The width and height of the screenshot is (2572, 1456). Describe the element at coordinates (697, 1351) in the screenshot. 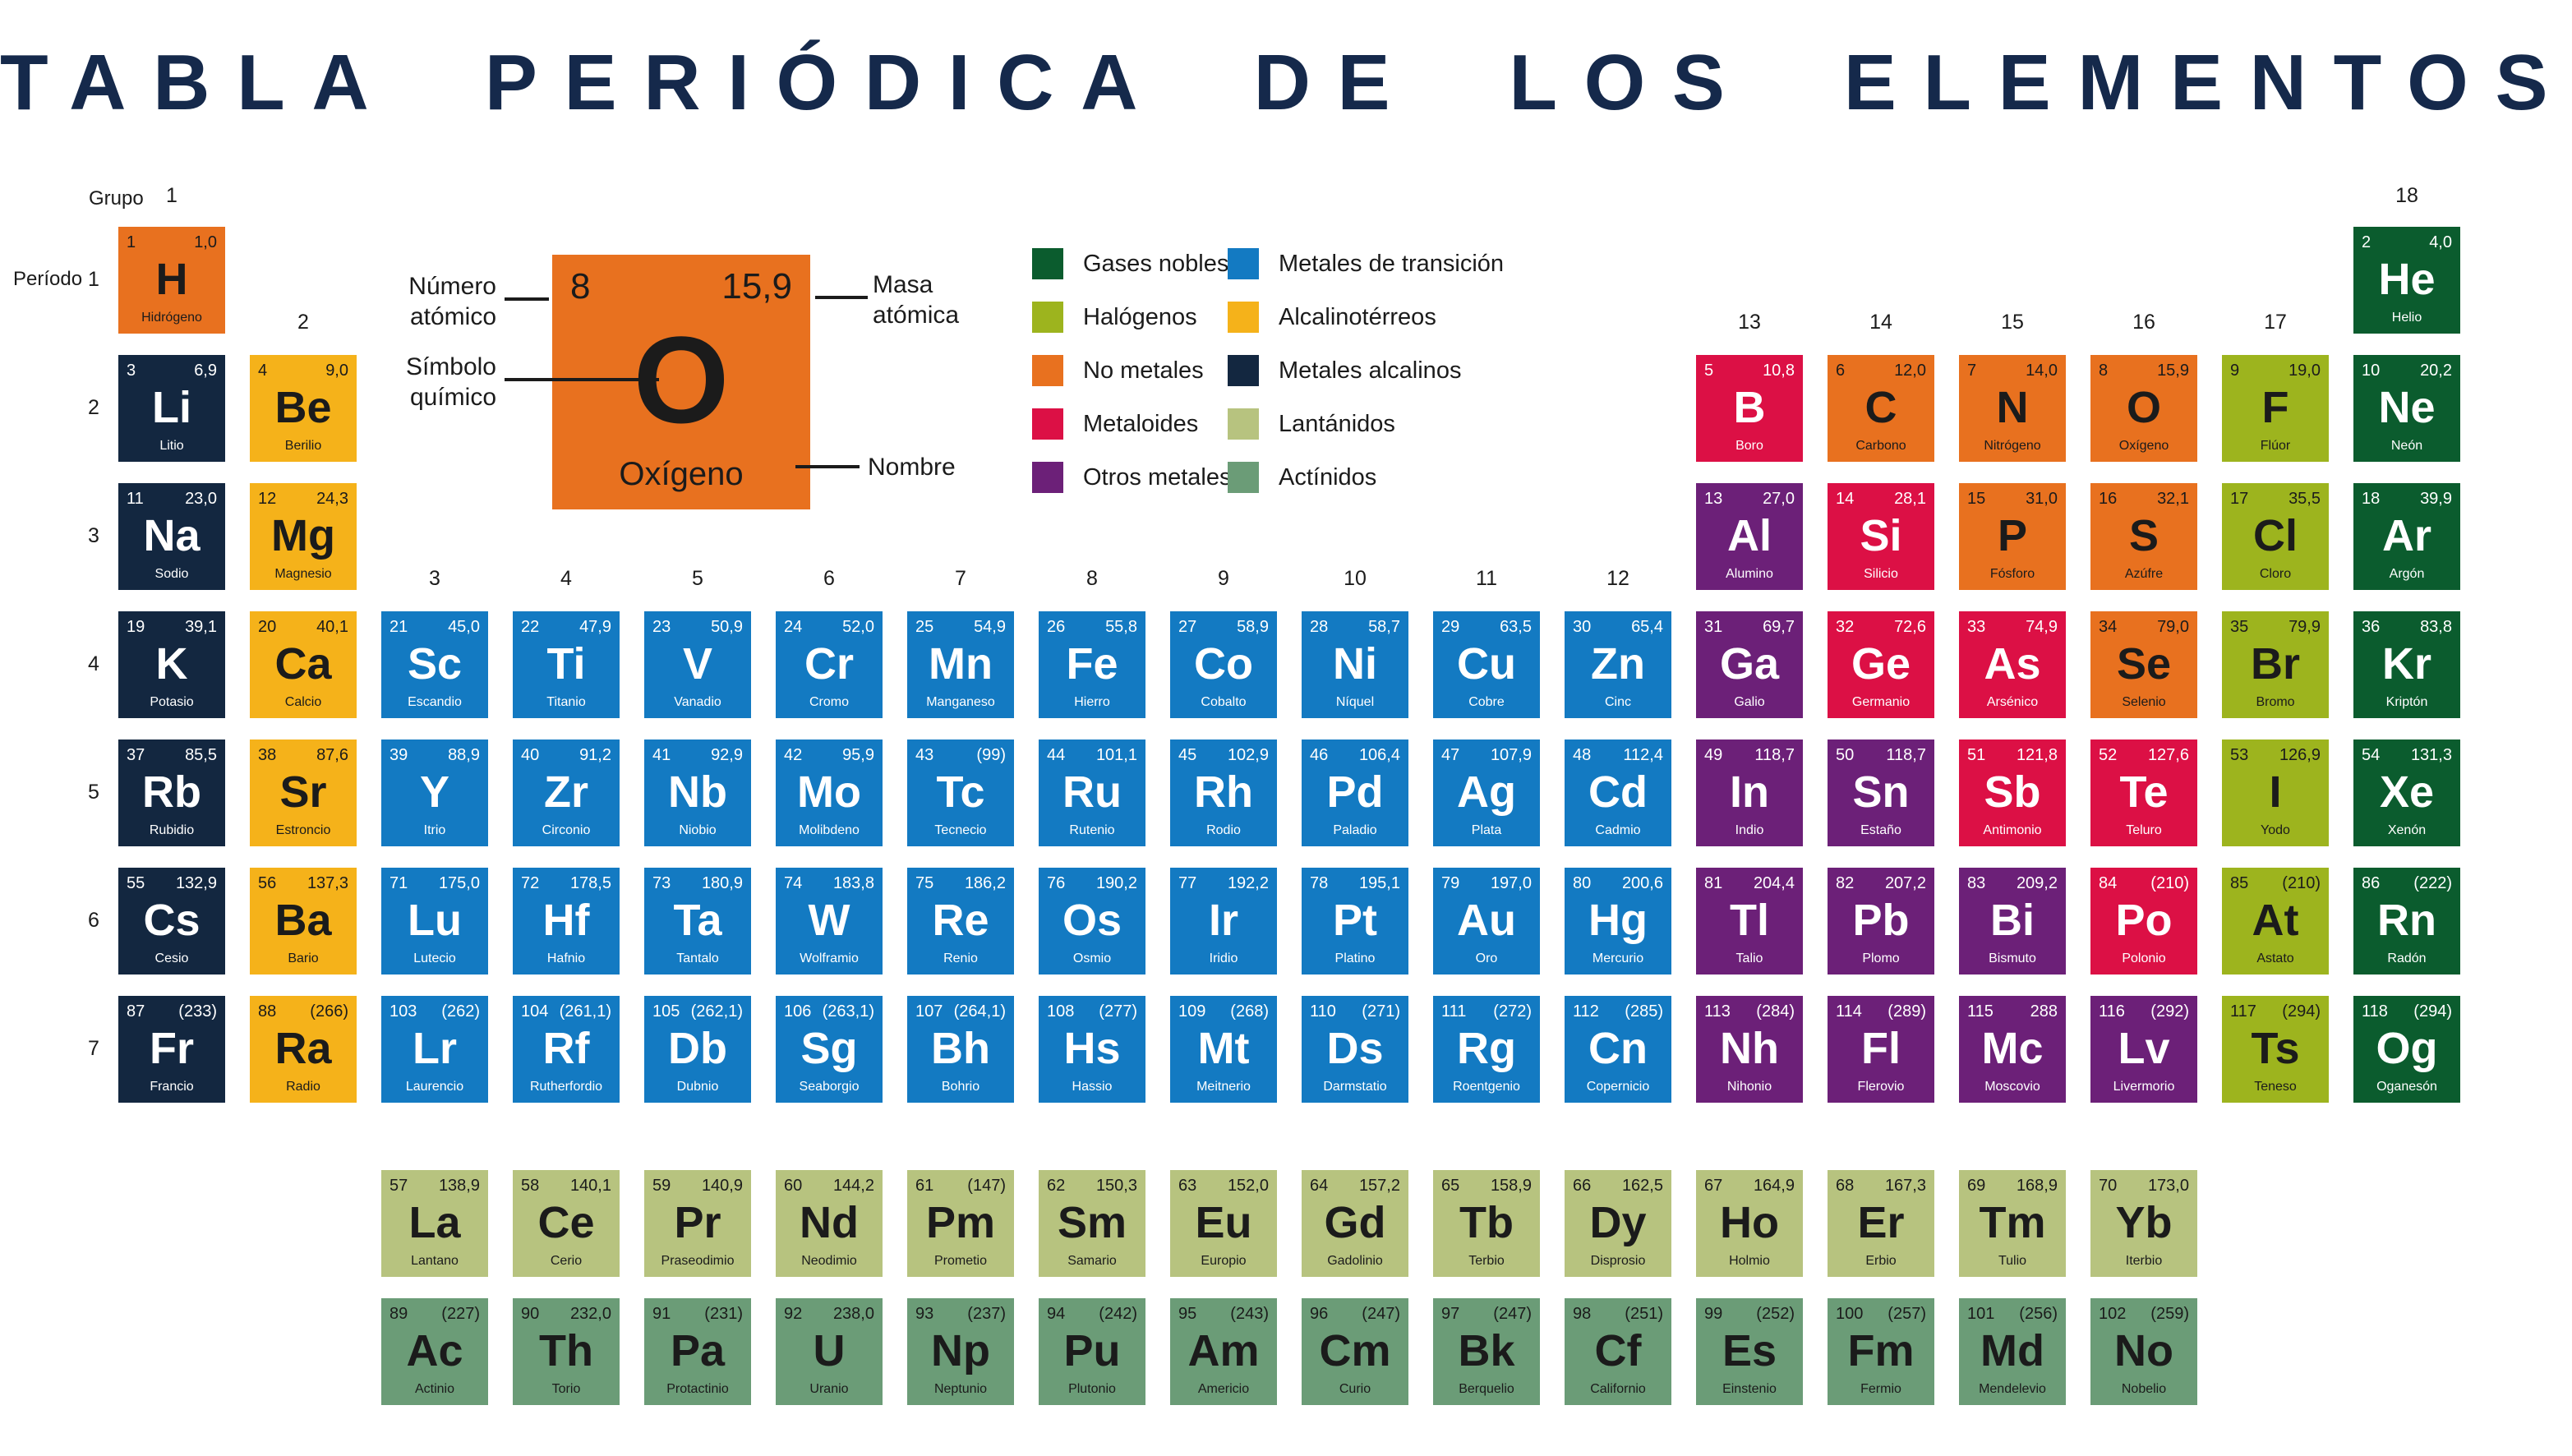

I see `element-cell-pa: 91 (231) Pa Protactinio` at that location.